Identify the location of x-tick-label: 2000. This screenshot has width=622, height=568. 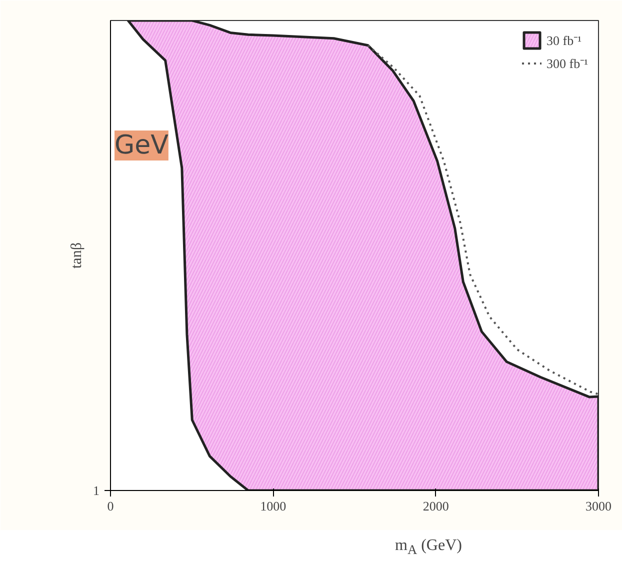
(435, 506).